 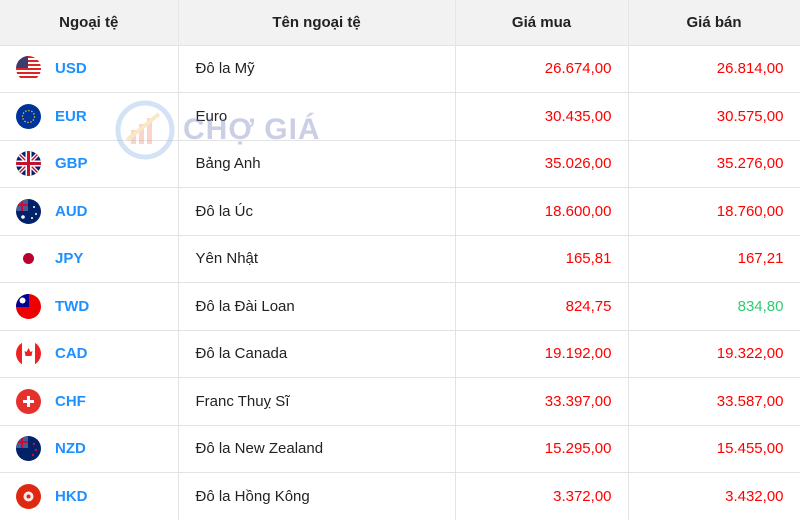 What do you see at coordinates (70, 449) in the screenshot?
I see `currency-code-link: NZD` at bounding box center [70, 449].